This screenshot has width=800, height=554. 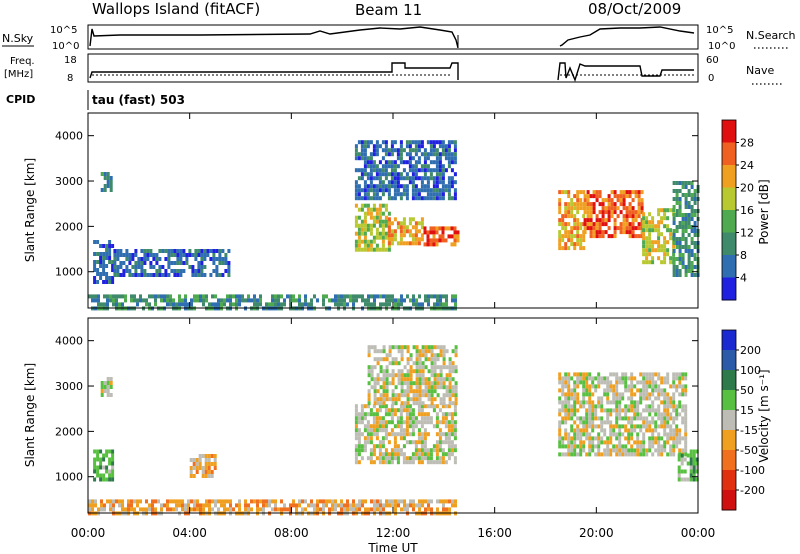 I want to click on x-tick-label: 00:00, so click(x=698, y=533).